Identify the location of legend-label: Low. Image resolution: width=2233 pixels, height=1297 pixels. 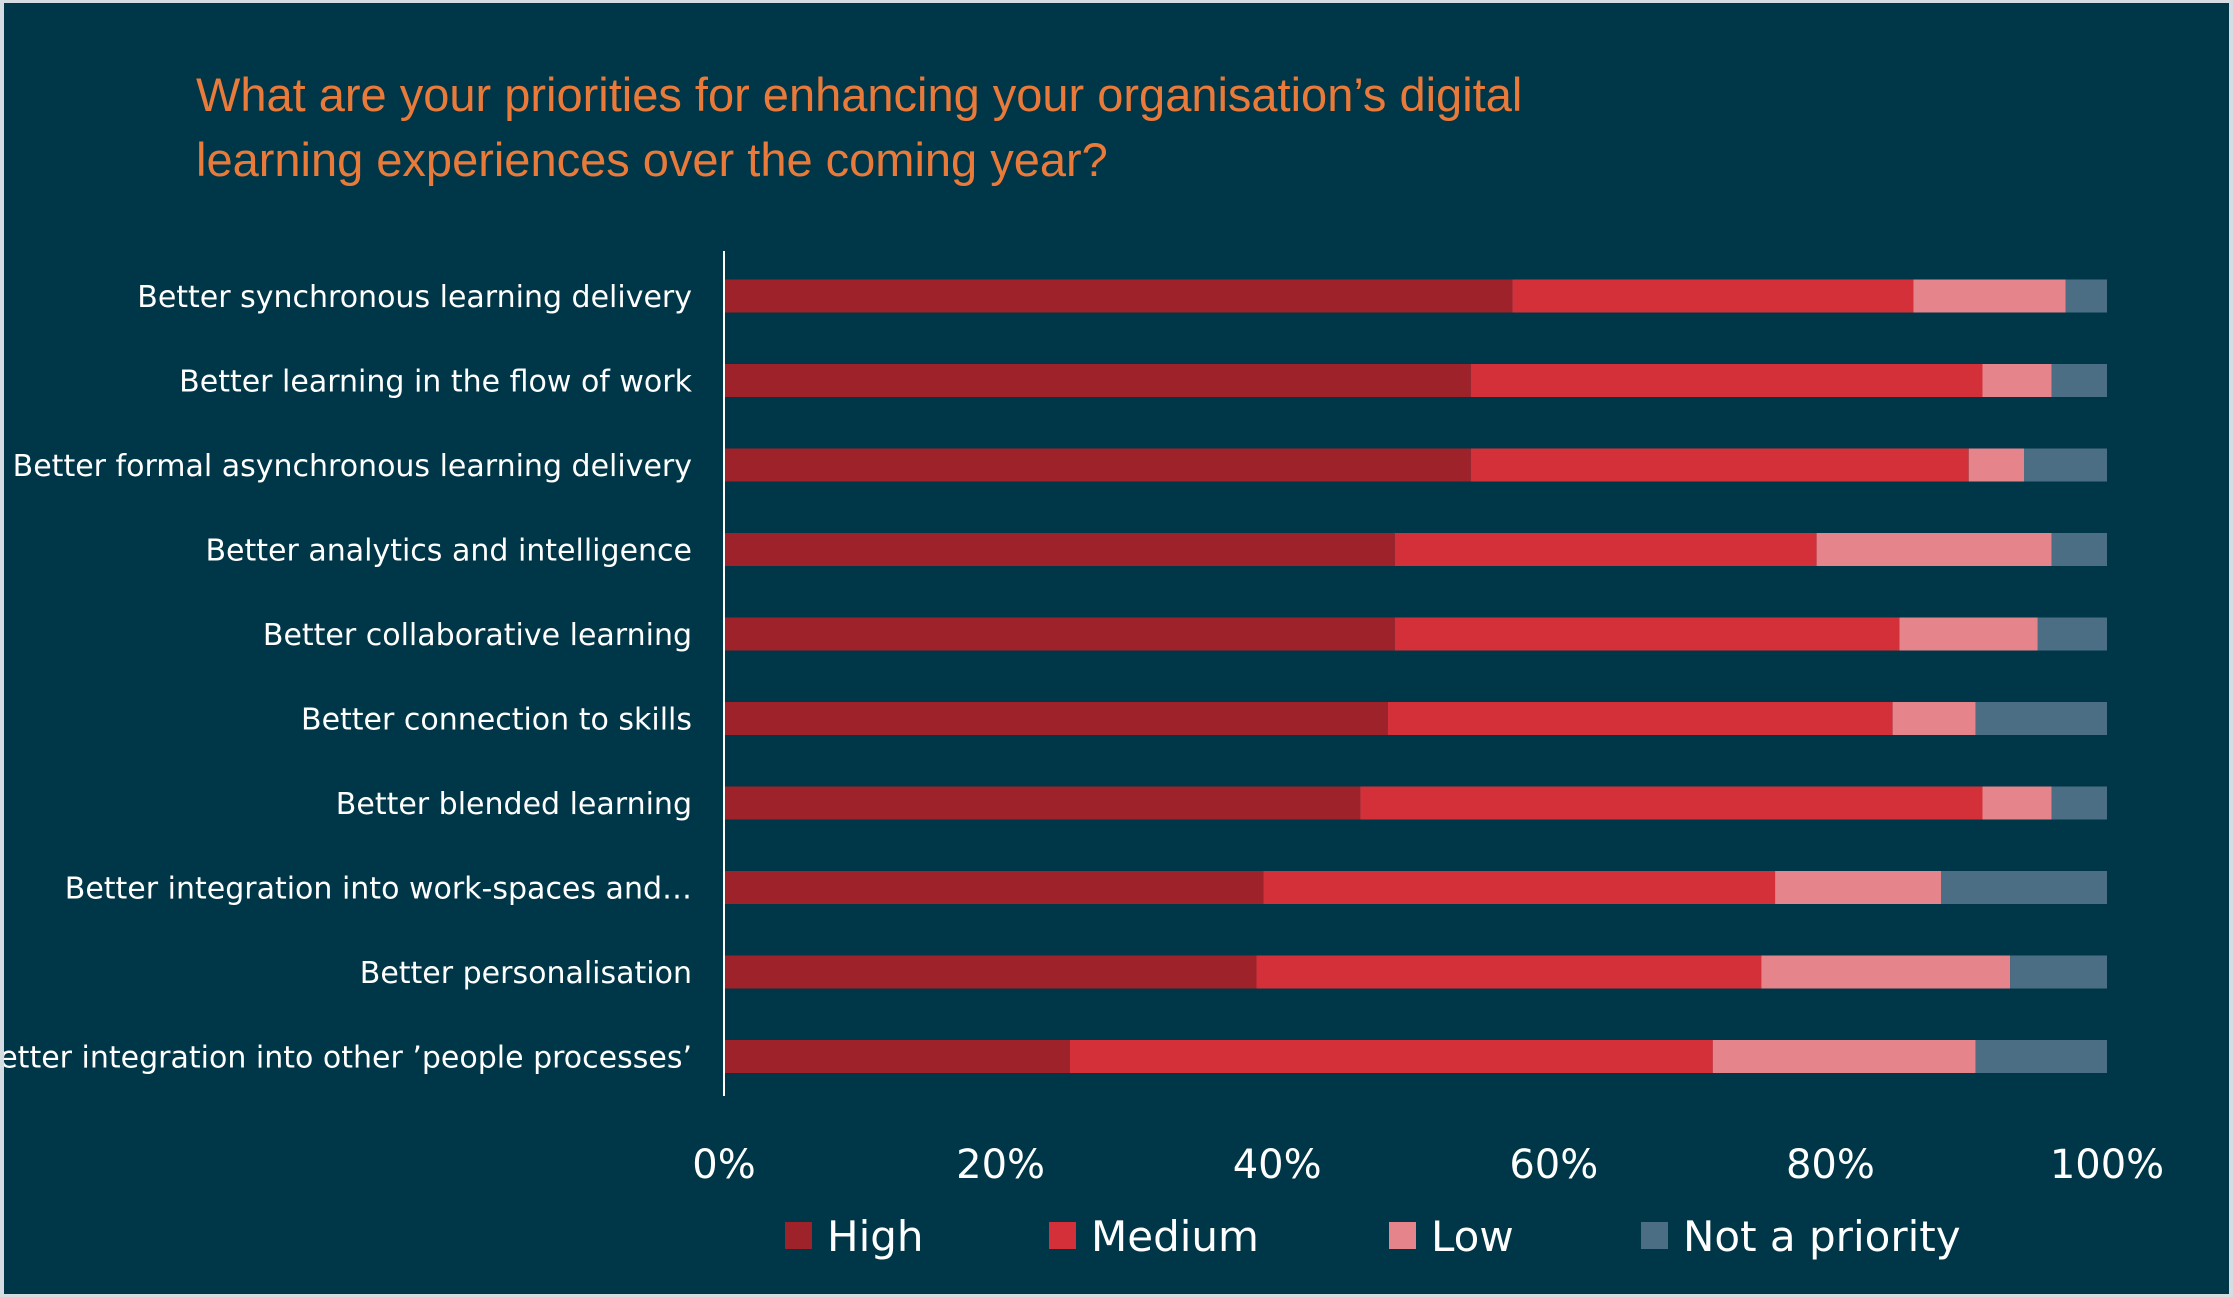
(1472, 1236).